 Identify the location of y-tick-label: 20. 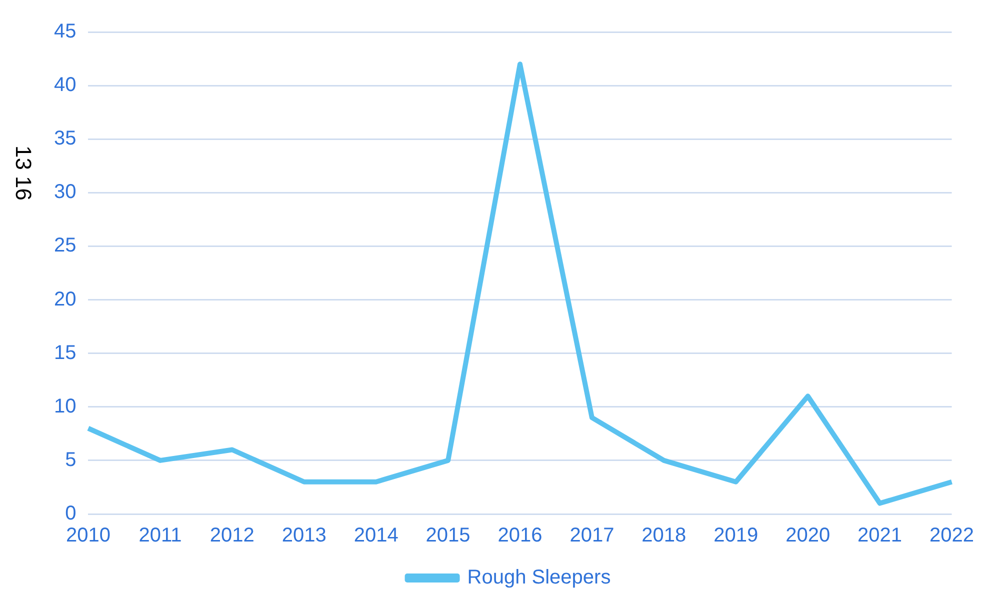
(65, 299).